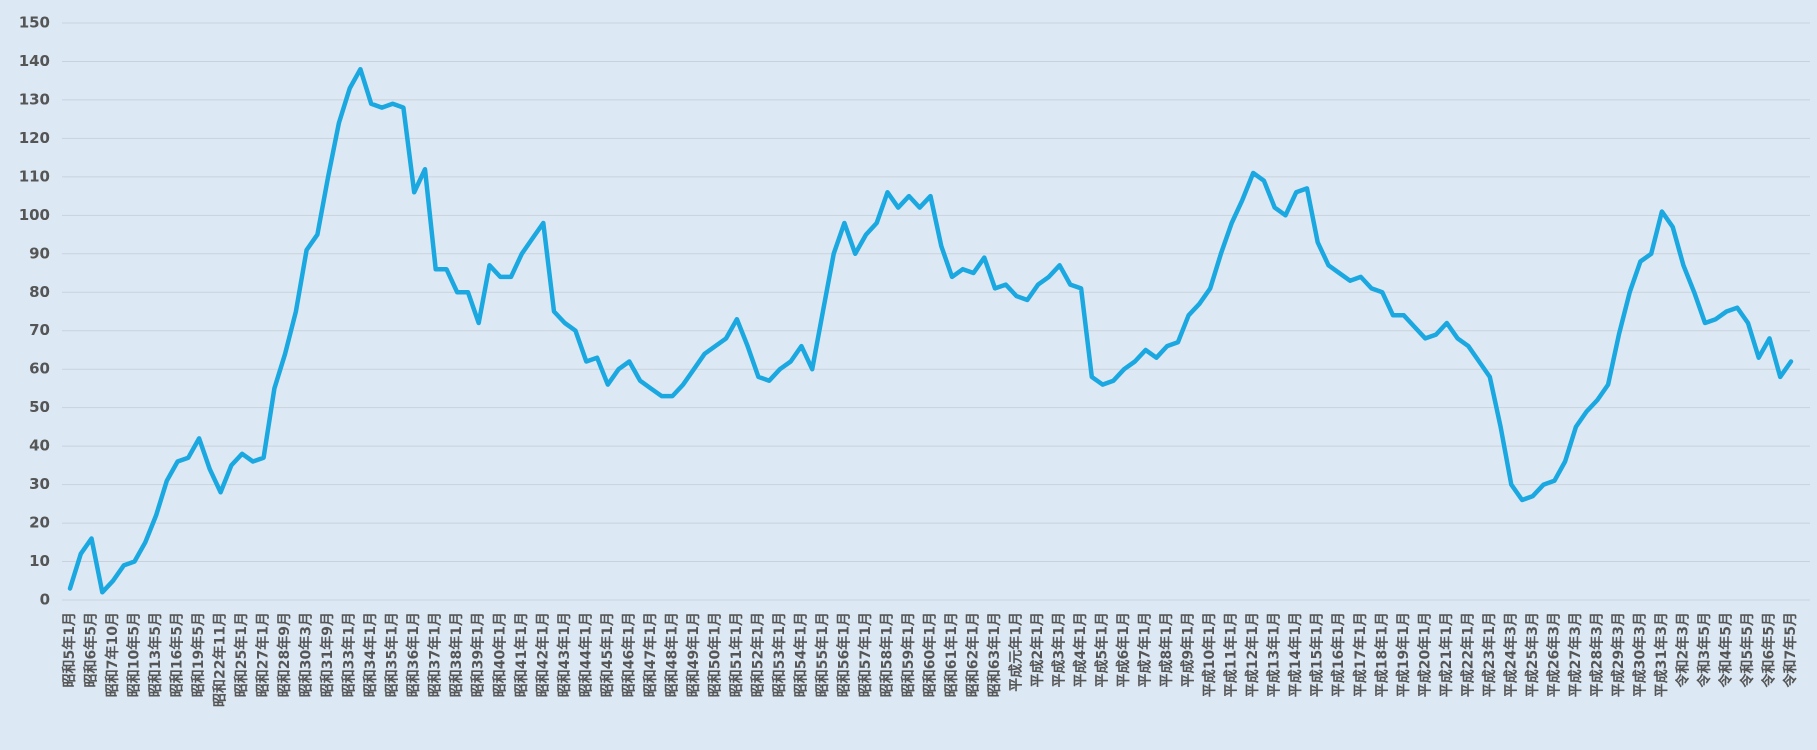 The height and width of the screenshot is (750, 1817). What do you see at coordinates (843, 654) in the screenshot?
I see `x-tick-label: 昭和56年1月` at bounding box center [843, 654].